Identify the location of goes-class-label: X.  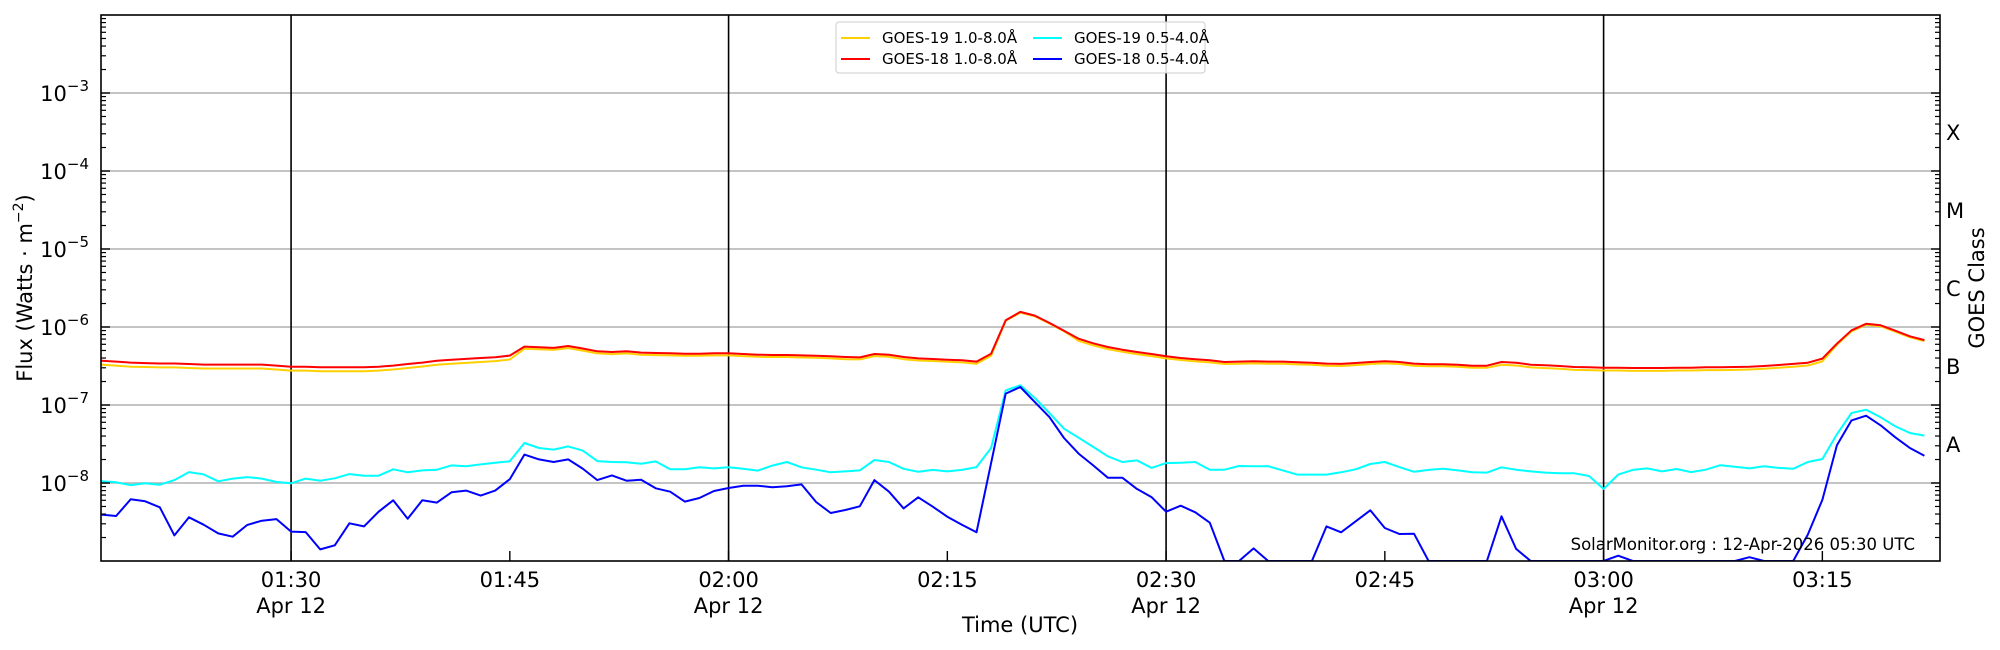
(1953, 133).